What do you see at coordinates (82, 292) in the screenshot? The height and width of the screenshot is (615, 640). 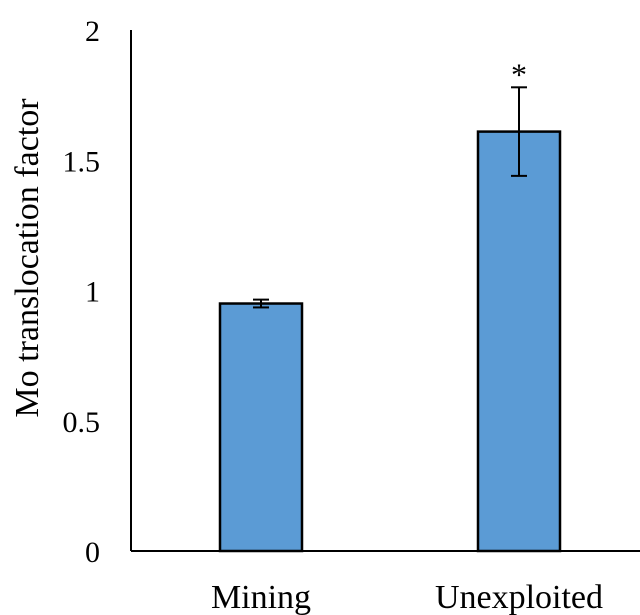 I see `y-tick-labels: 0 0.5 1 1.5 2` at bounding box center [82, 292].